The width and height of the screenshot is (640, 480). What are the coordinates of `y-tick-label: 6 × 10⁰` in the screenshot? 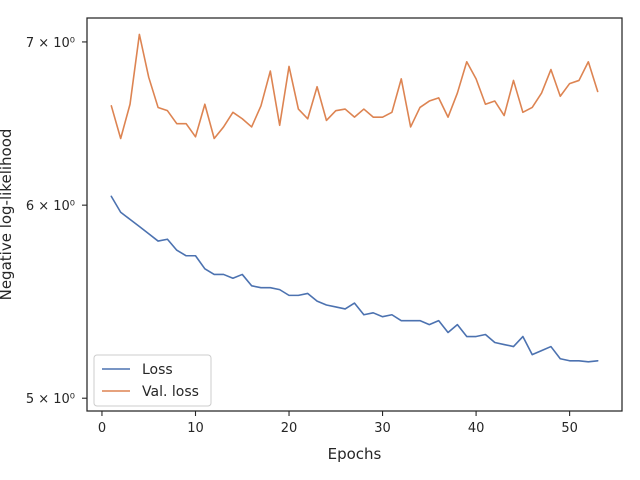 It's located at (50, 206).